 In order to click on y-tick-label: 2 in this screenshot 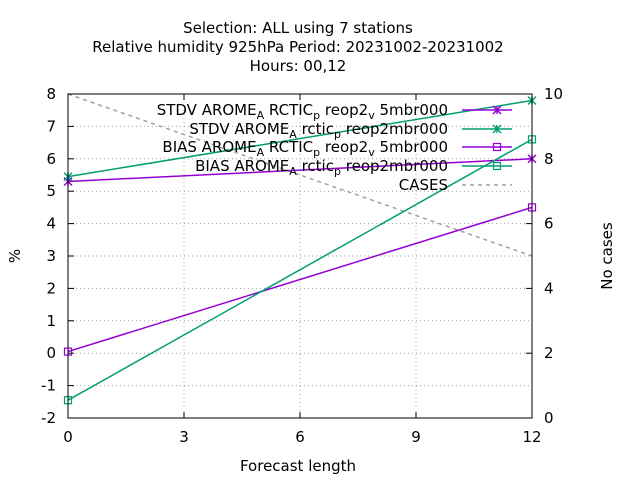, I will do `click(51, 288)`.